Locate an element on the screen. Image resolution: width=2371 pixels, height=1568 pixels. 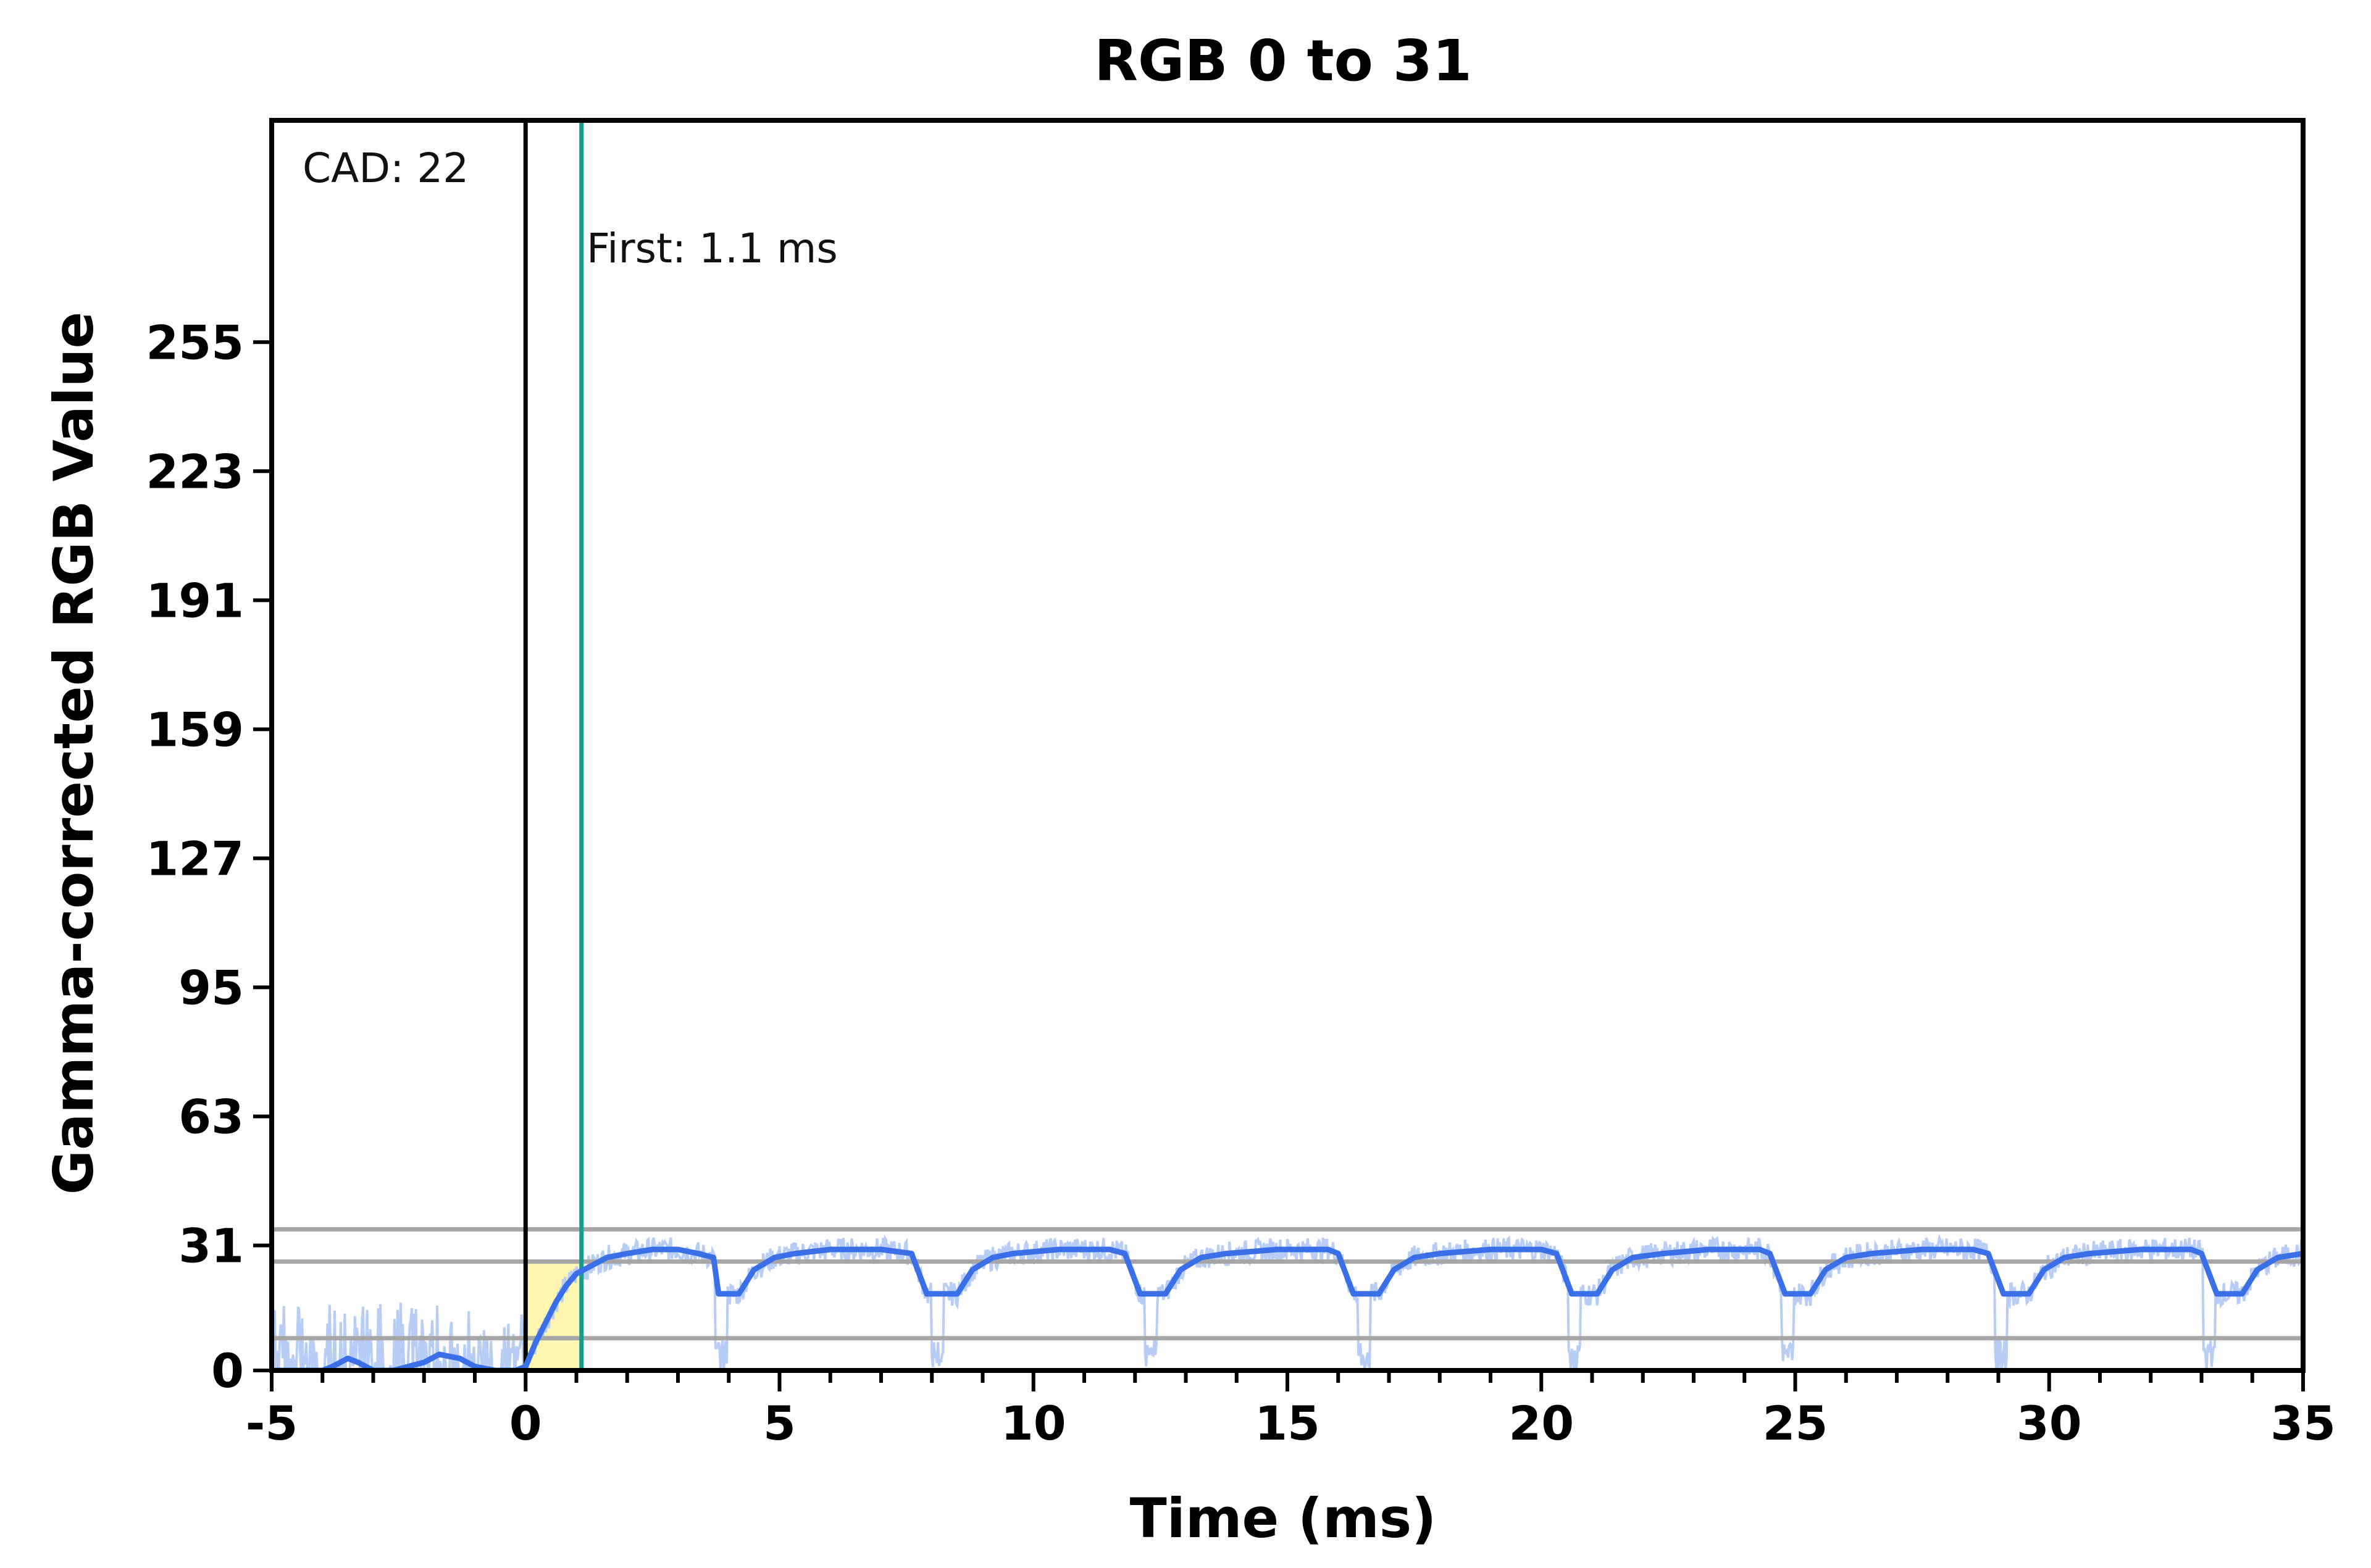
first-annotation: First: 1.1 ms is located at coordinates (712, 249).